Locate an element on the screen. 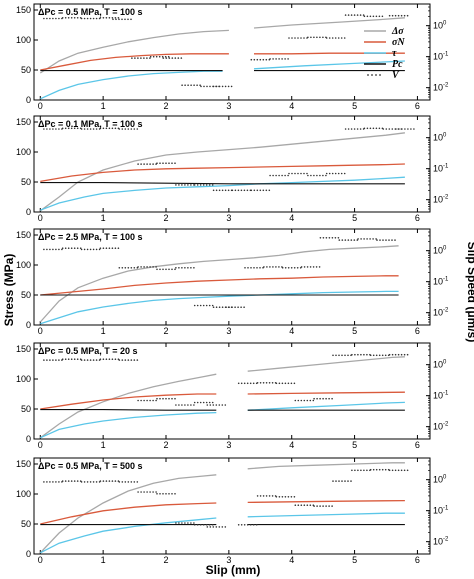  y2-tick-label: 10⁻² is located at coordinates (441, 542).